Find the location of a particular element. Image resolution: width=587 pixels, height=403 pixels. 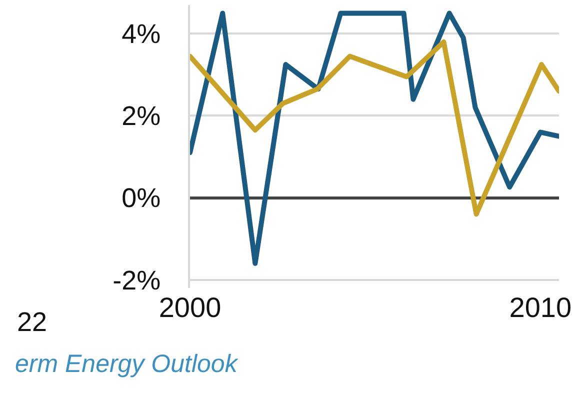

y-tick-label: 2% is located at coordinates (141, 116).